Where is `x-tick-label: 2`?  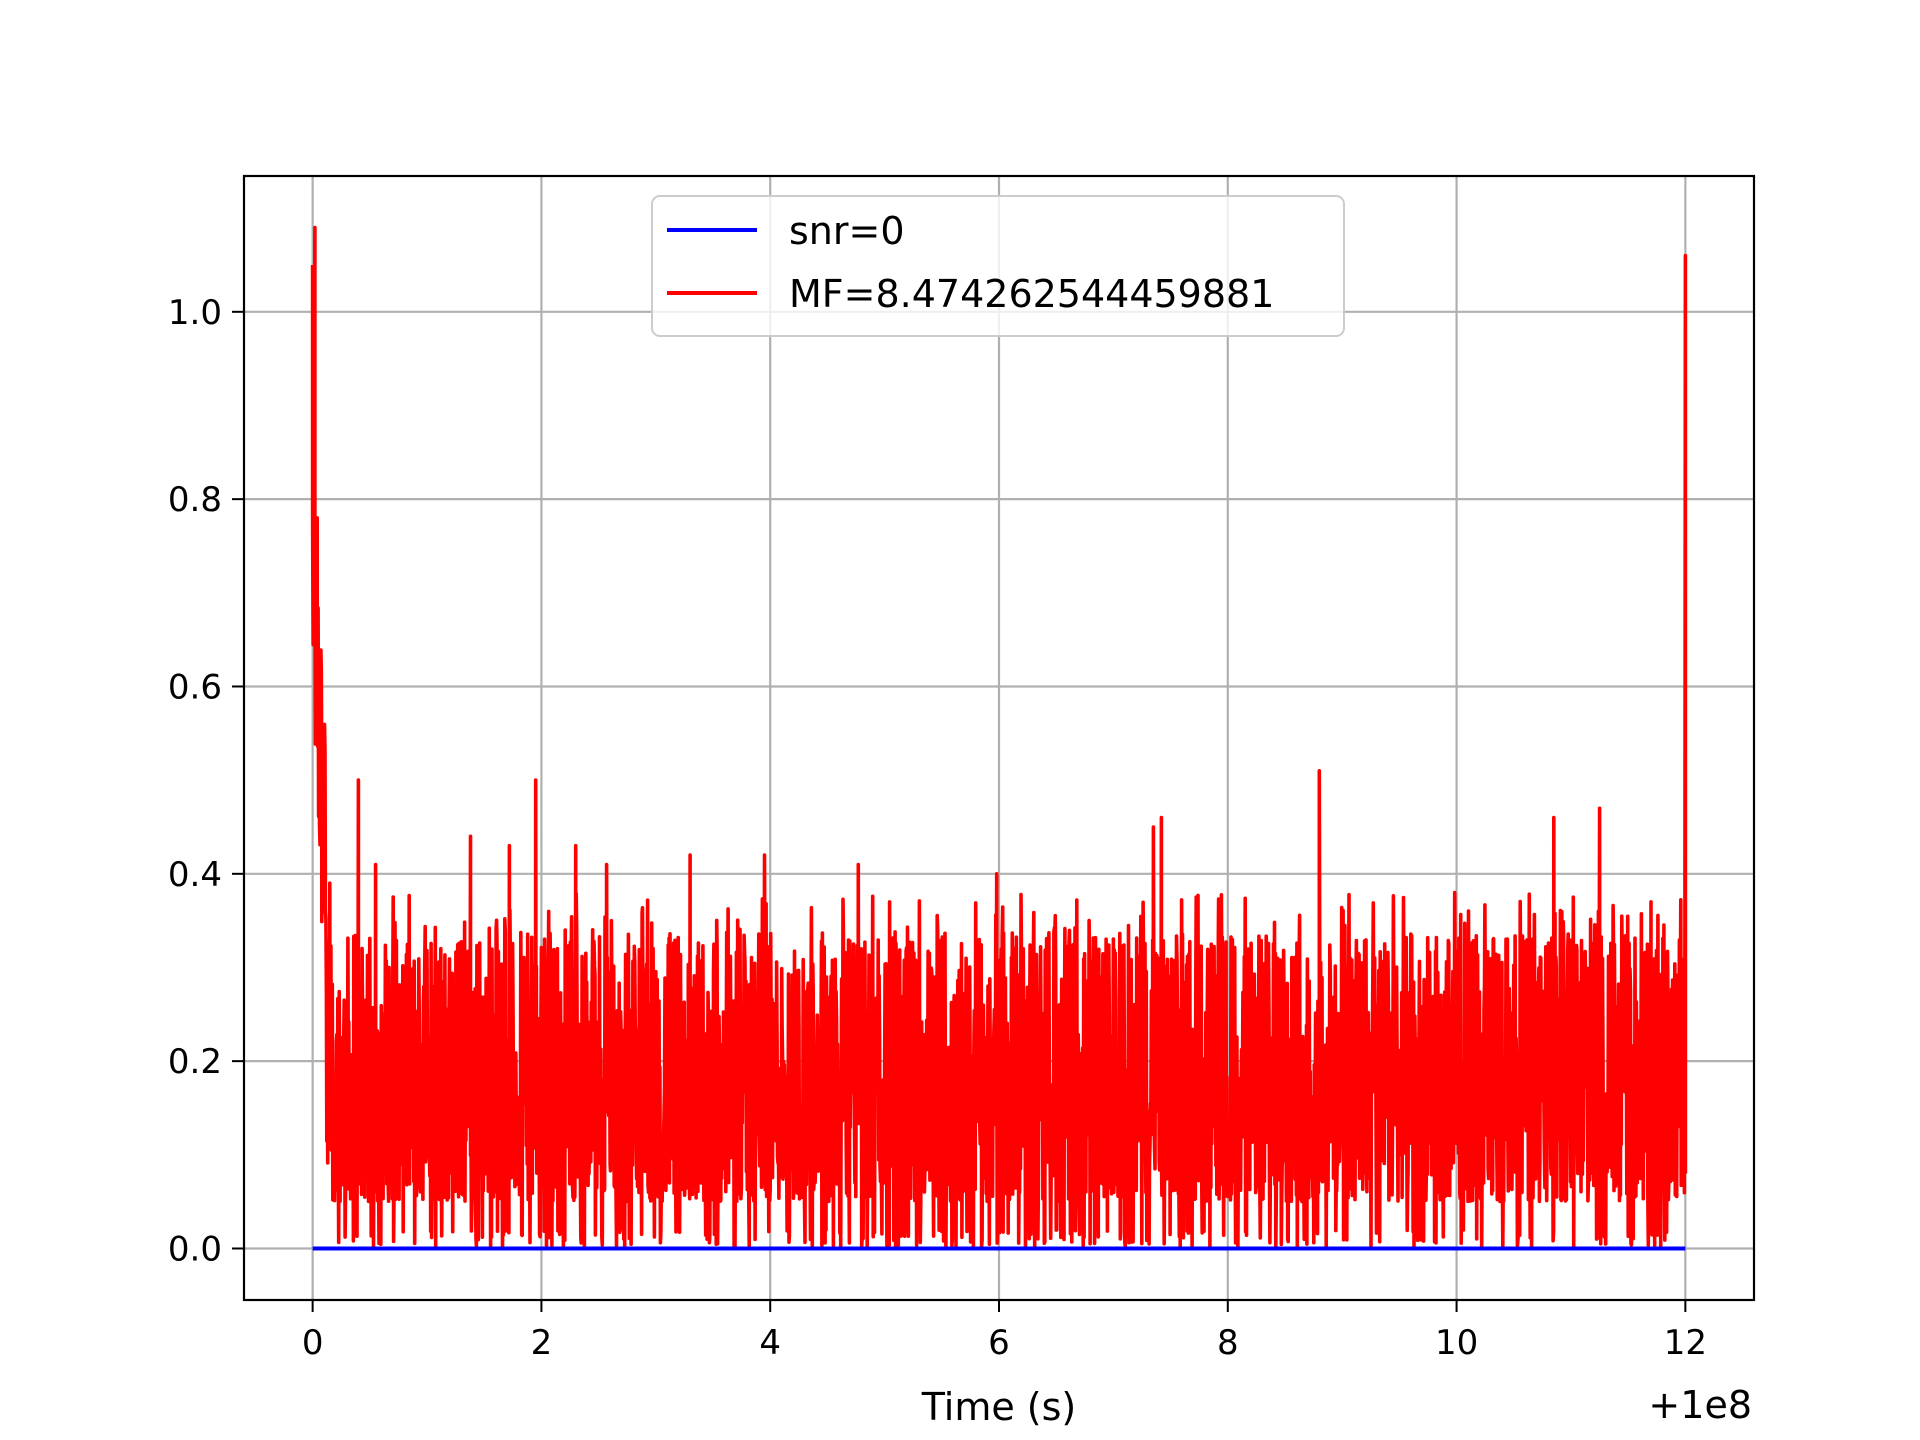 x-tick-label: 2 is located at coordinates (542, 1343).